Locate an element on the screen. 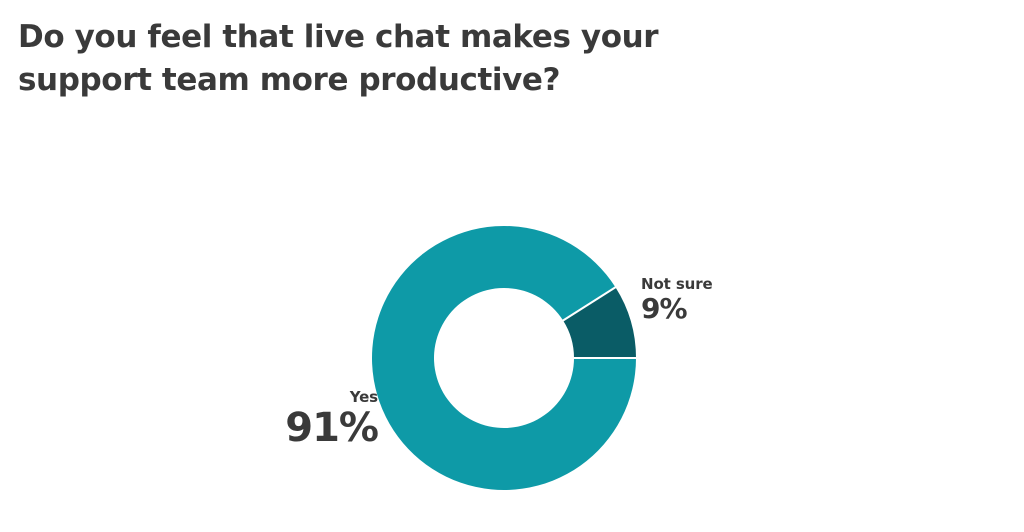 The image size is (1024, 532). donut-slice-separator is located at coordinates (589, 304).